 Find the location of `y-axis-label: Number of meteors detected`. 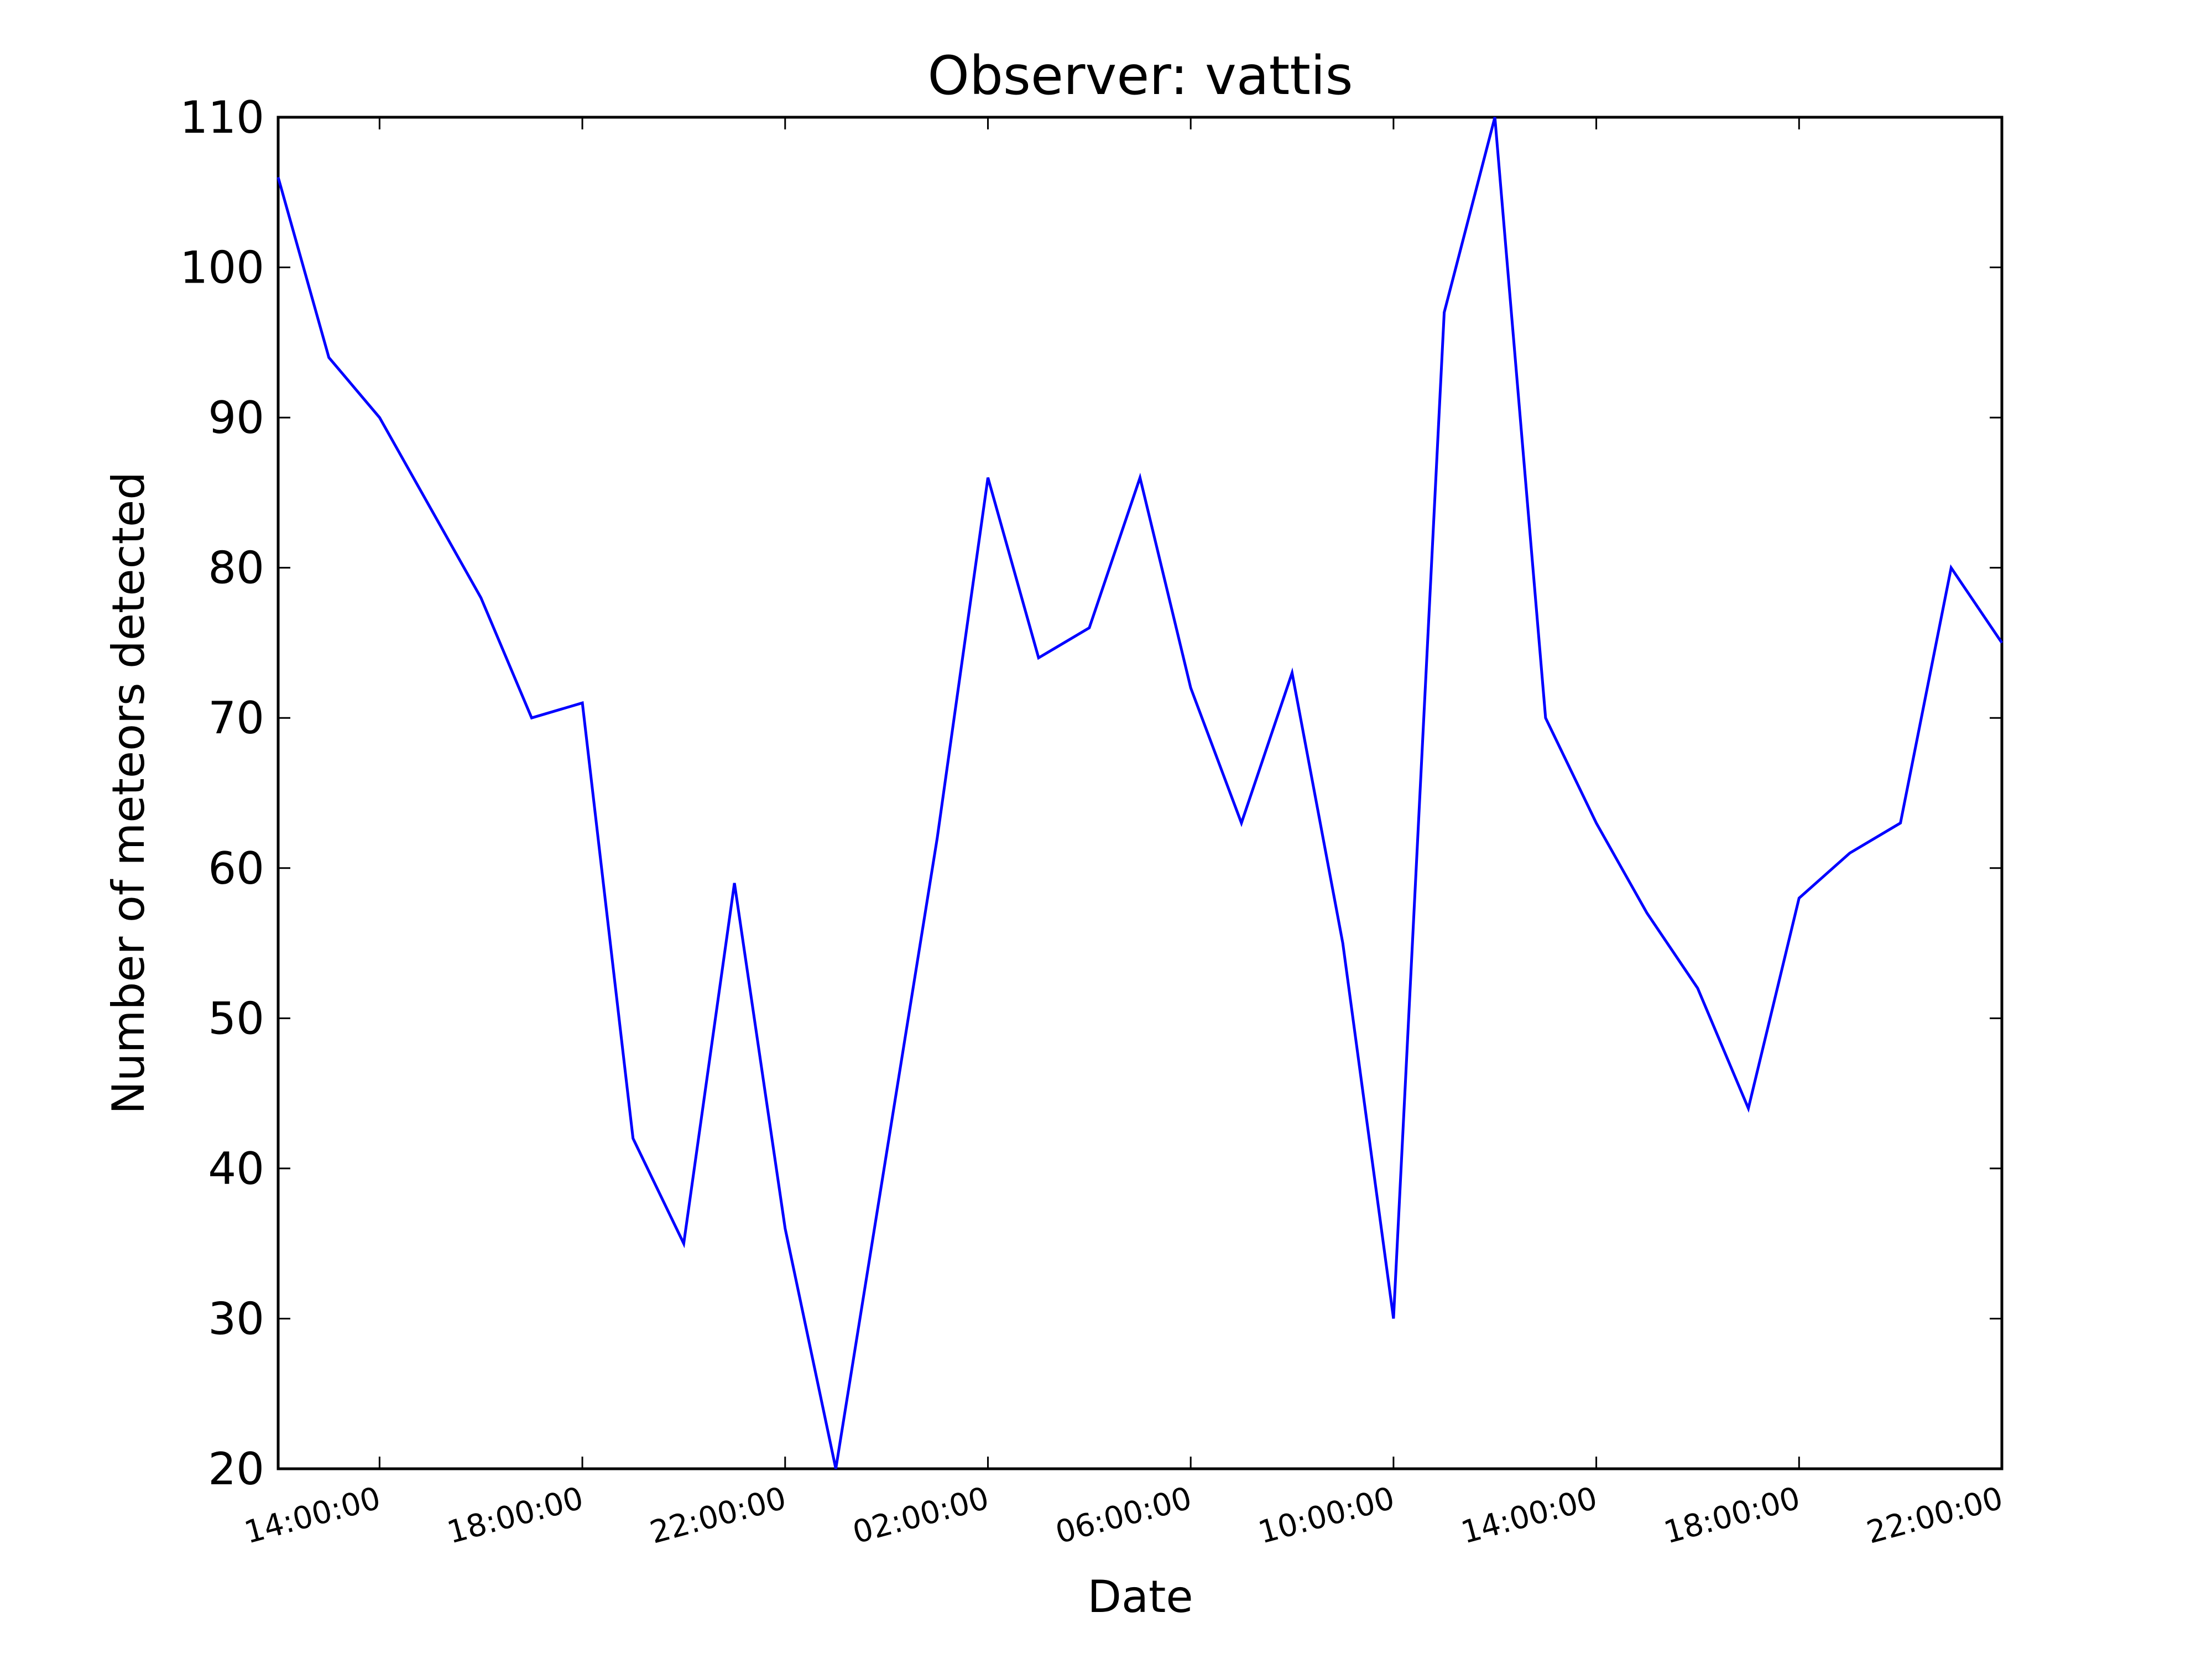

y-axis-label: Number of meteors detected is located at coordinates (129, 793).